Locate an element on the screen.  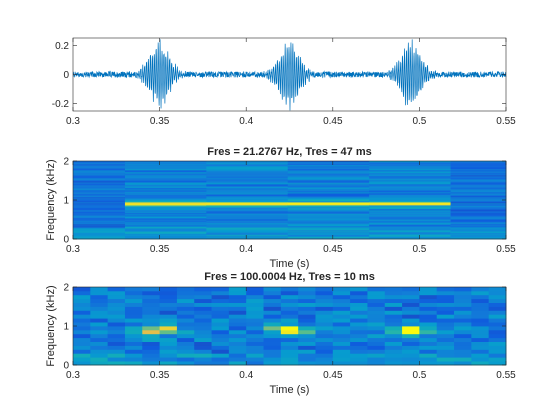
spectrogram-2-title: Fres = 100.0004 Hz, Tres = 10 ms is located at coordinates (289, 277).